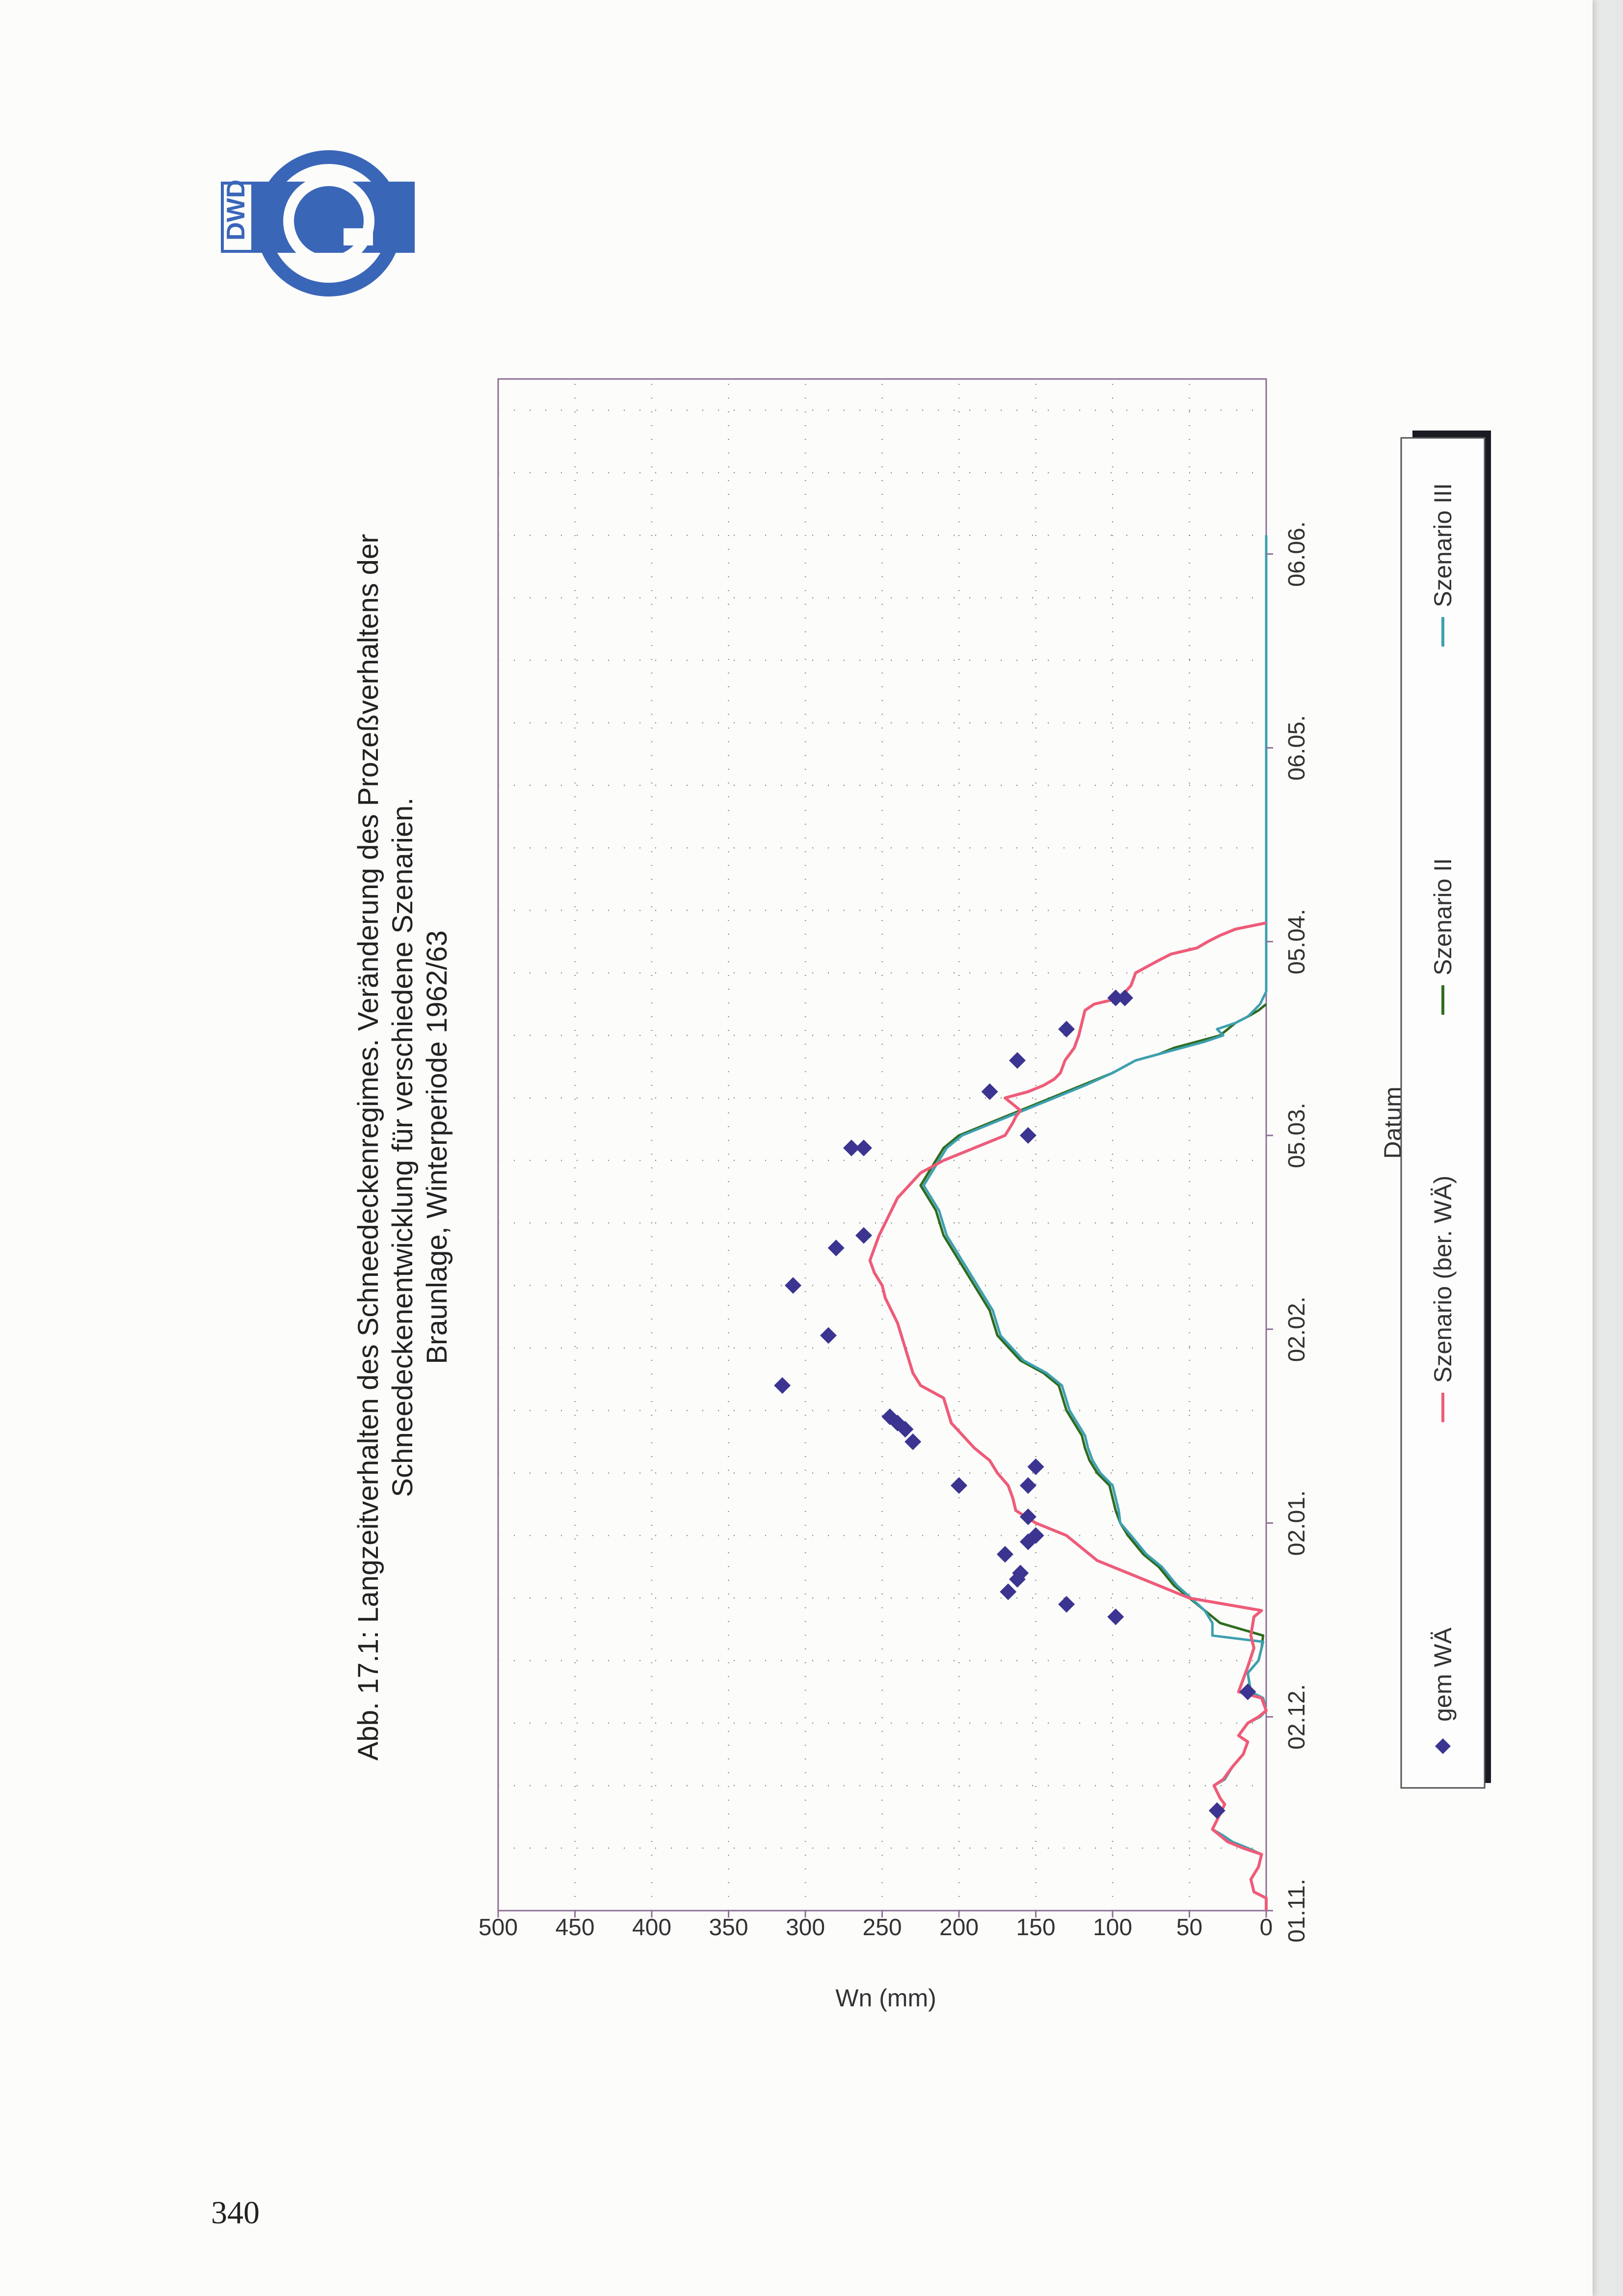  What do you see at coordinates (1112, 1928) in the screenshot?
I see `y-tick-label: 100` at bounding box center [1112, 1928].